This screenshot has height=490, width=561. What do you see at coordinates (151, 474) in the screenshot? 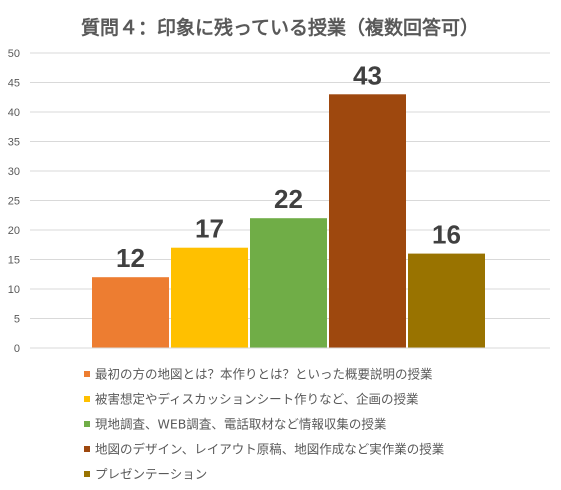
I see `legend-label-5: プレゼンテーション` at bounding box center [151, 474].